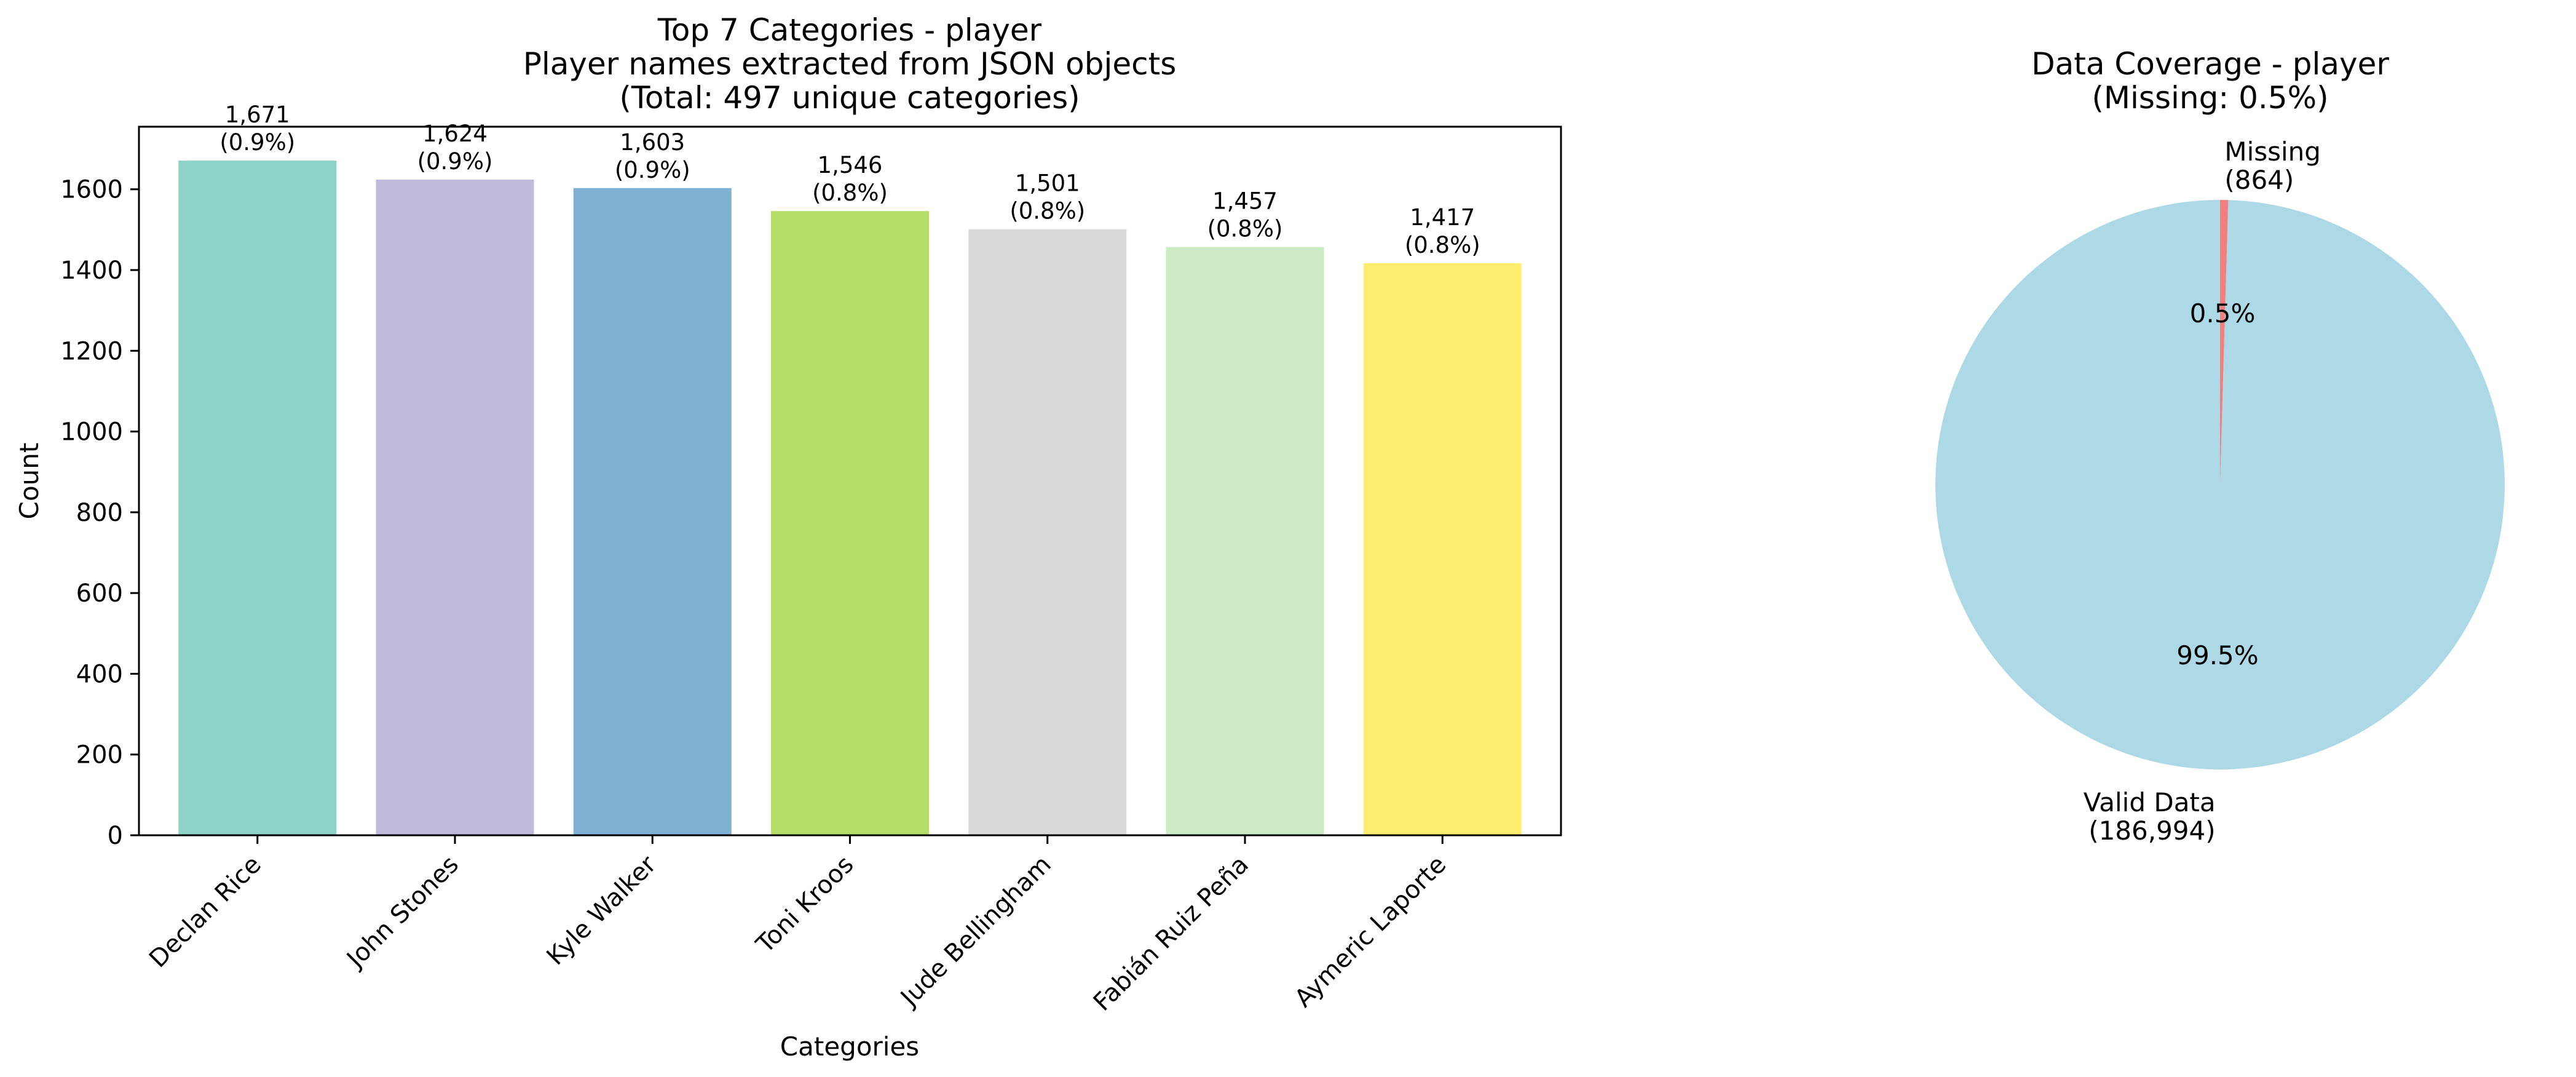 This screenshot has height=1077, width=2576. Describe the element at coordinates (1371, 932) in the screenshot. I see `x-tick-label: Aymeric Laporte` at that location.